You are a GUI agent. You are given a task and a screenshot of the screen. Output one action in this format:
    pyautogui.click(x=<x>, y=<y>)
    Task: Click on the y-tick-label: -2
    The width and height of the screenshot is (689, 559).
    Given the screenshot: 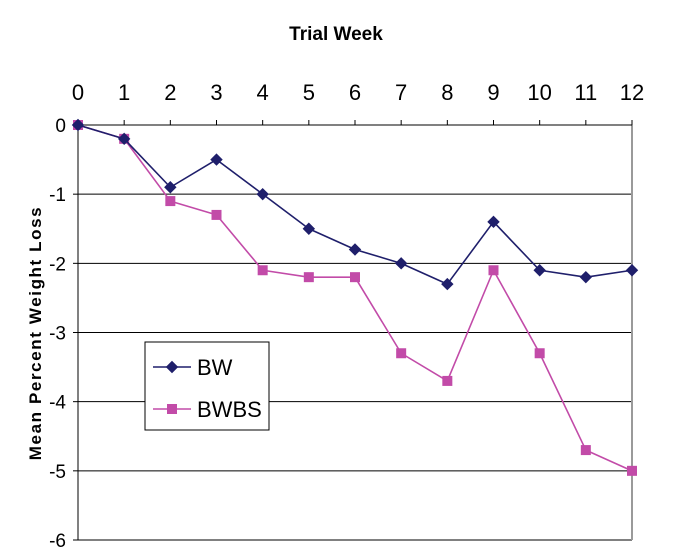 What is the action you would take?
    pyautogui.click(x=57, y=264)
    